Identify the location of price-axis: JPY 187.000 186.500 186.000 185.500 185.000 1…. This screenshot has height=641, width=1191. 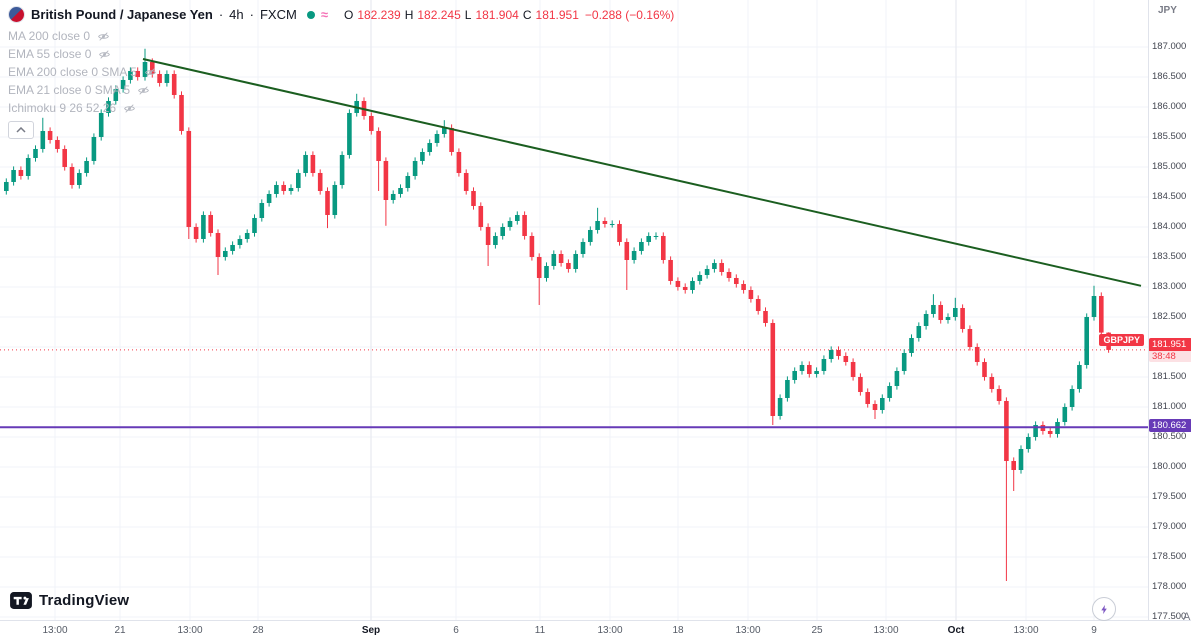
(1169, 311).